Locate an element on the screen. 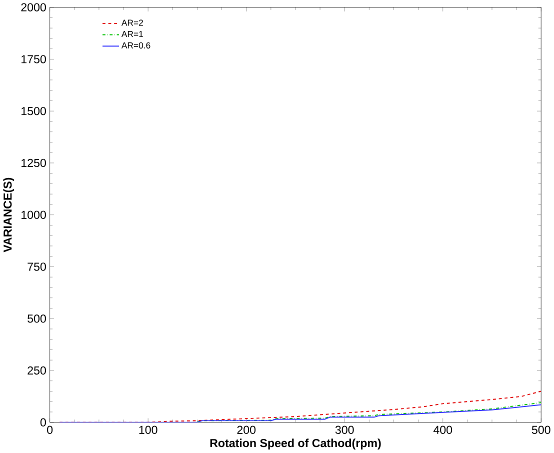 The image size is (554, 453). y-tick-label: 250 is located at coordinates (37, 370).